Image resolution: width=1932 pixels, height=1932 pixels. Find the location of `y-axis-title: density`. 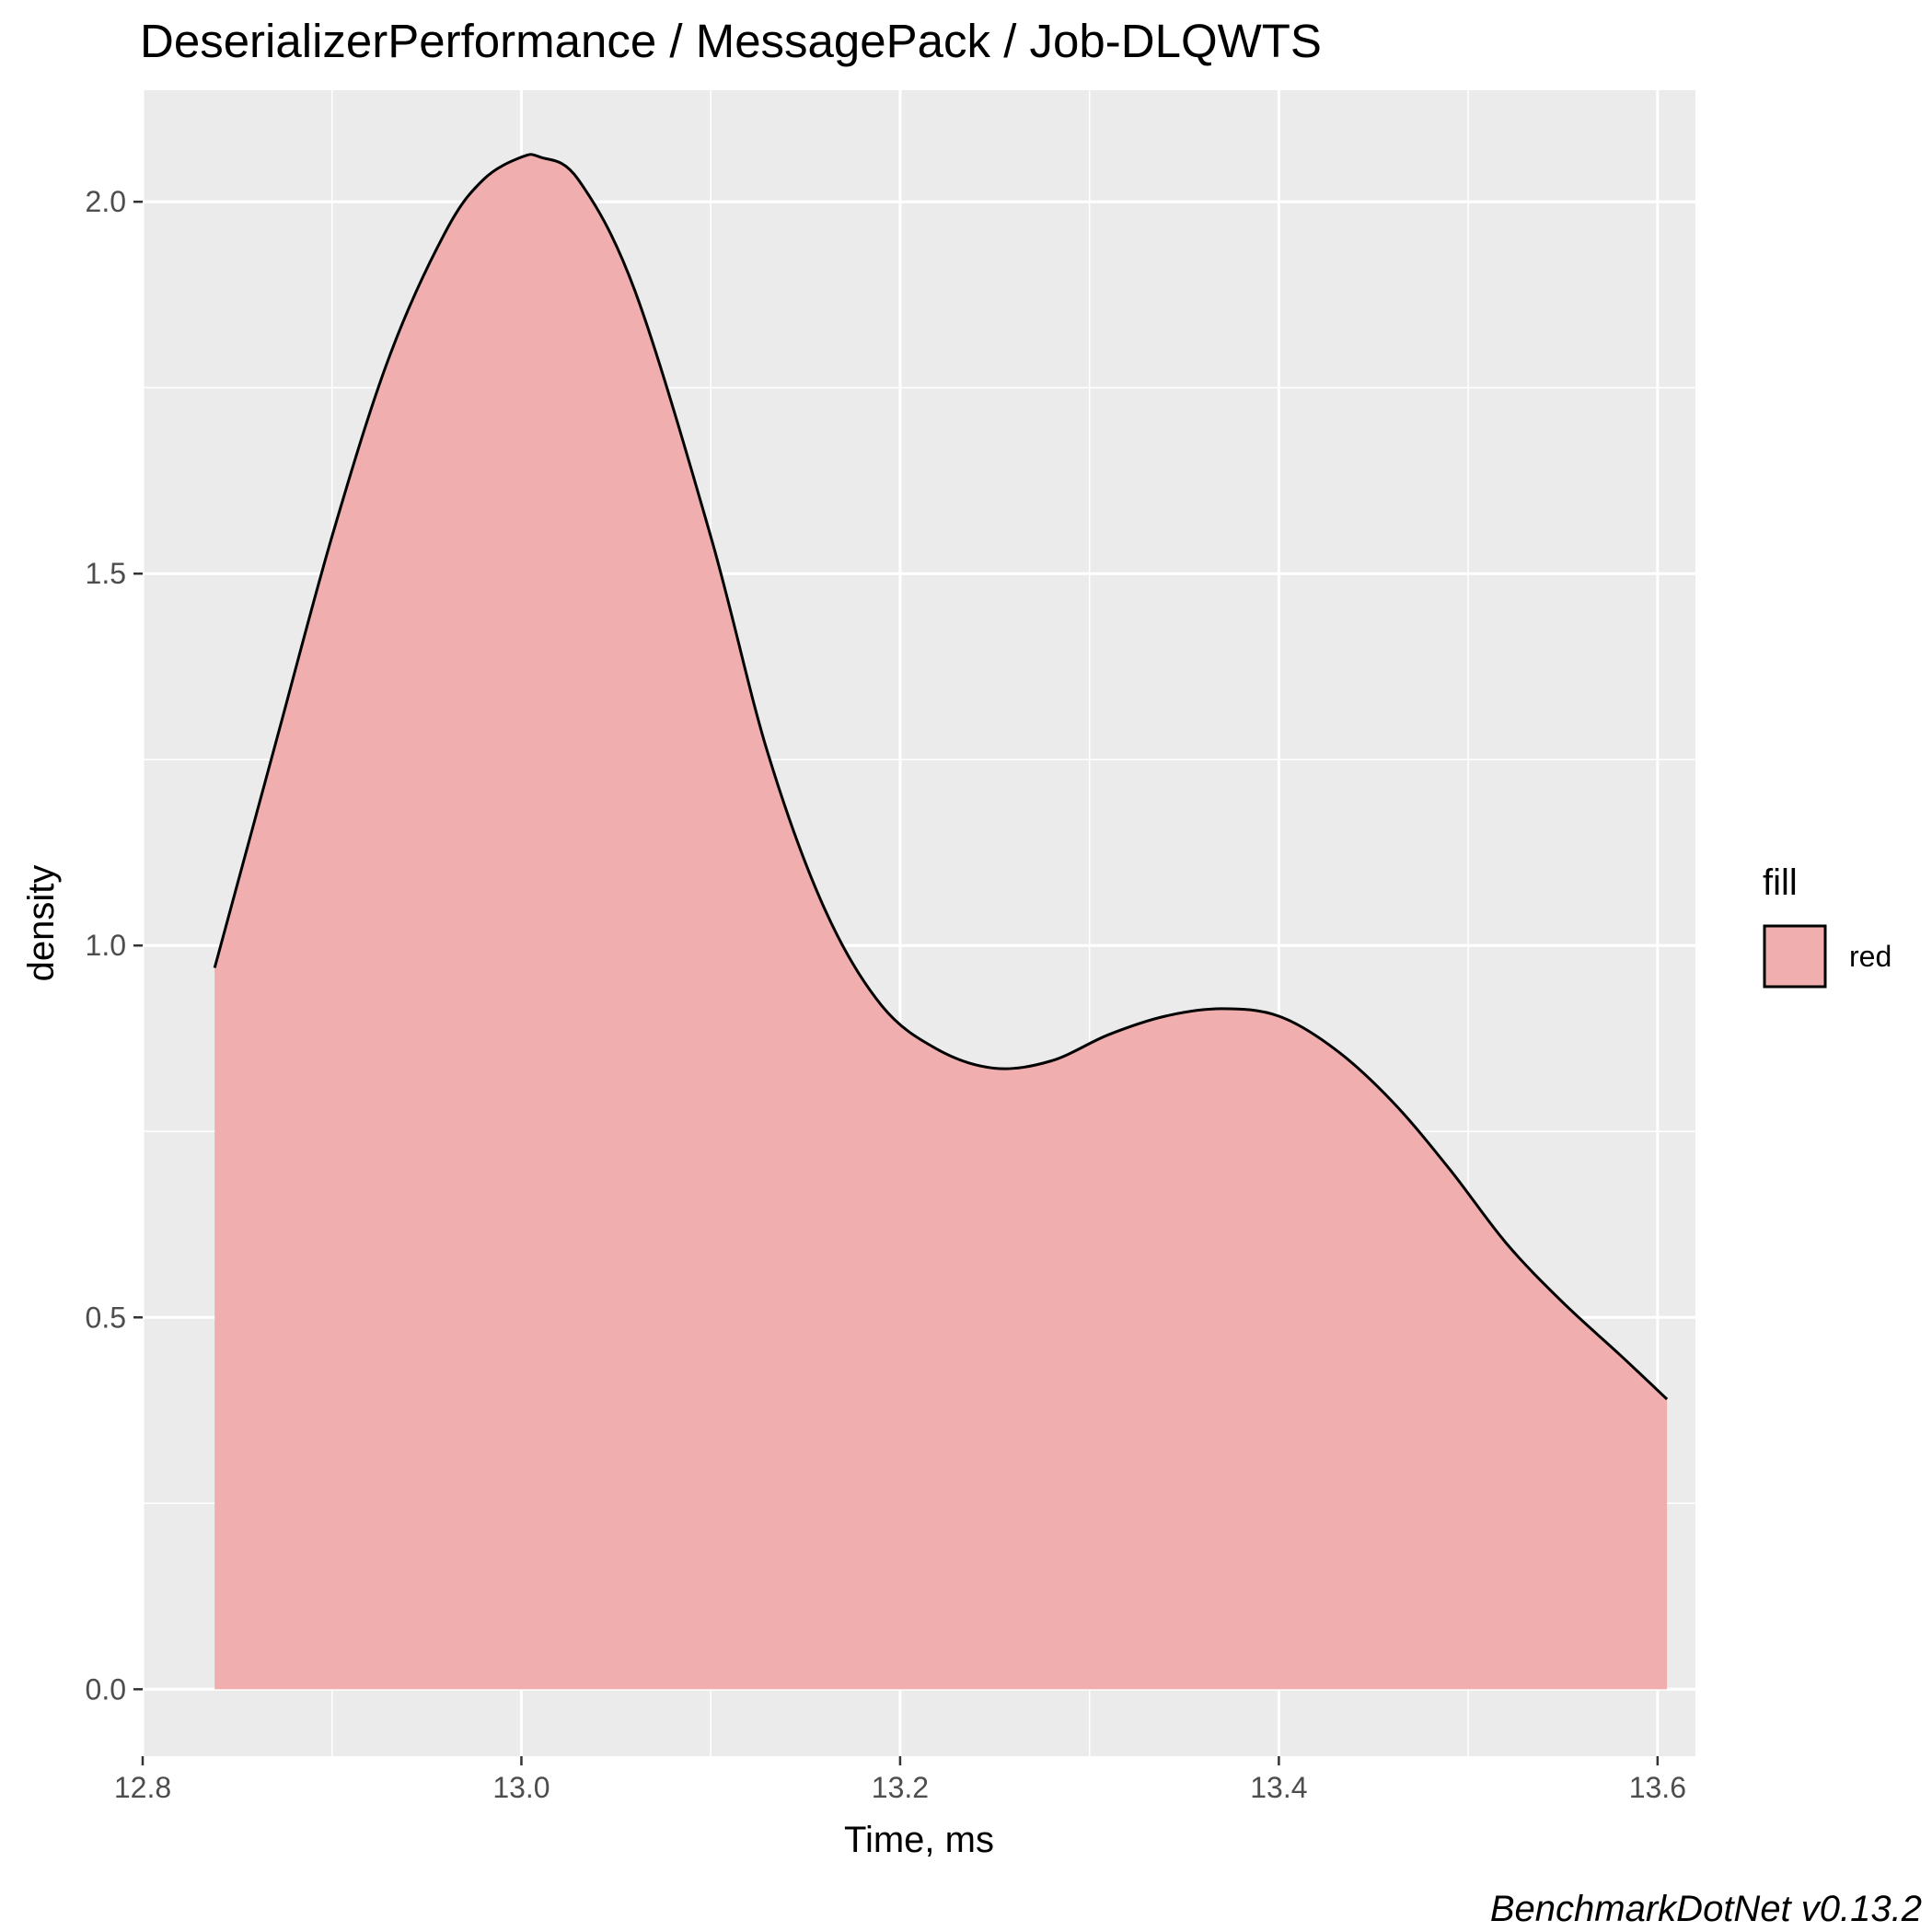

y-axis-title: density is located at coordinates (42, 924).